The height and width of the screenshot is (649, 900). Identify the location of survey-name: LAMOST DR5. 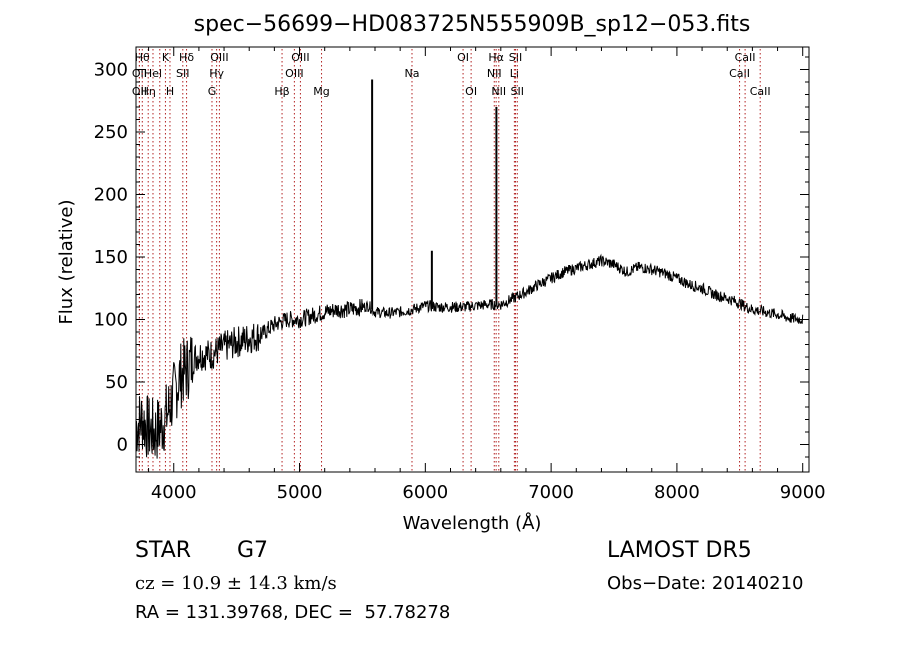
(679, 550).